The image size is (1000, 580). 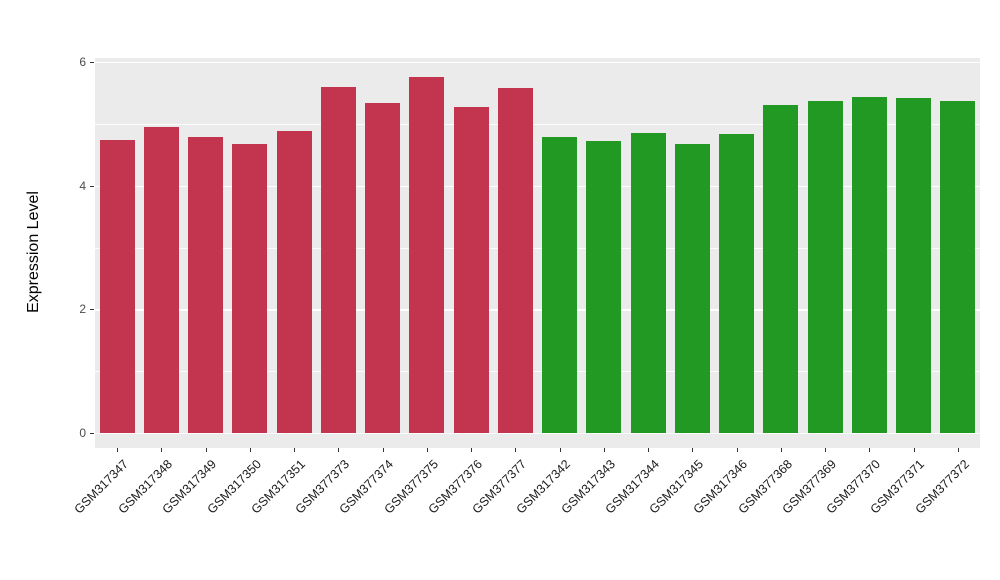 What do you see at coordinates (82, 309) in the screenshot?
I see `y-tick-label: 2` at bounding box center [82, 309].